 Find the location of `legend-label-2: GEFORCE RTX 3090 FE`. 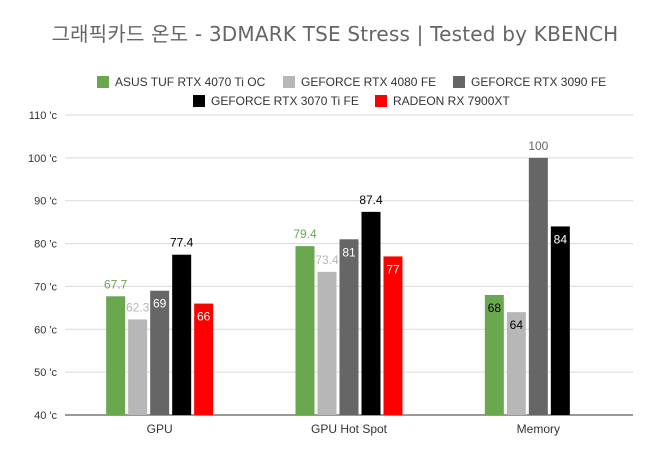

legend-label-2: GEFORCE RTX 3090 FE is located at coordinates (538, 82).